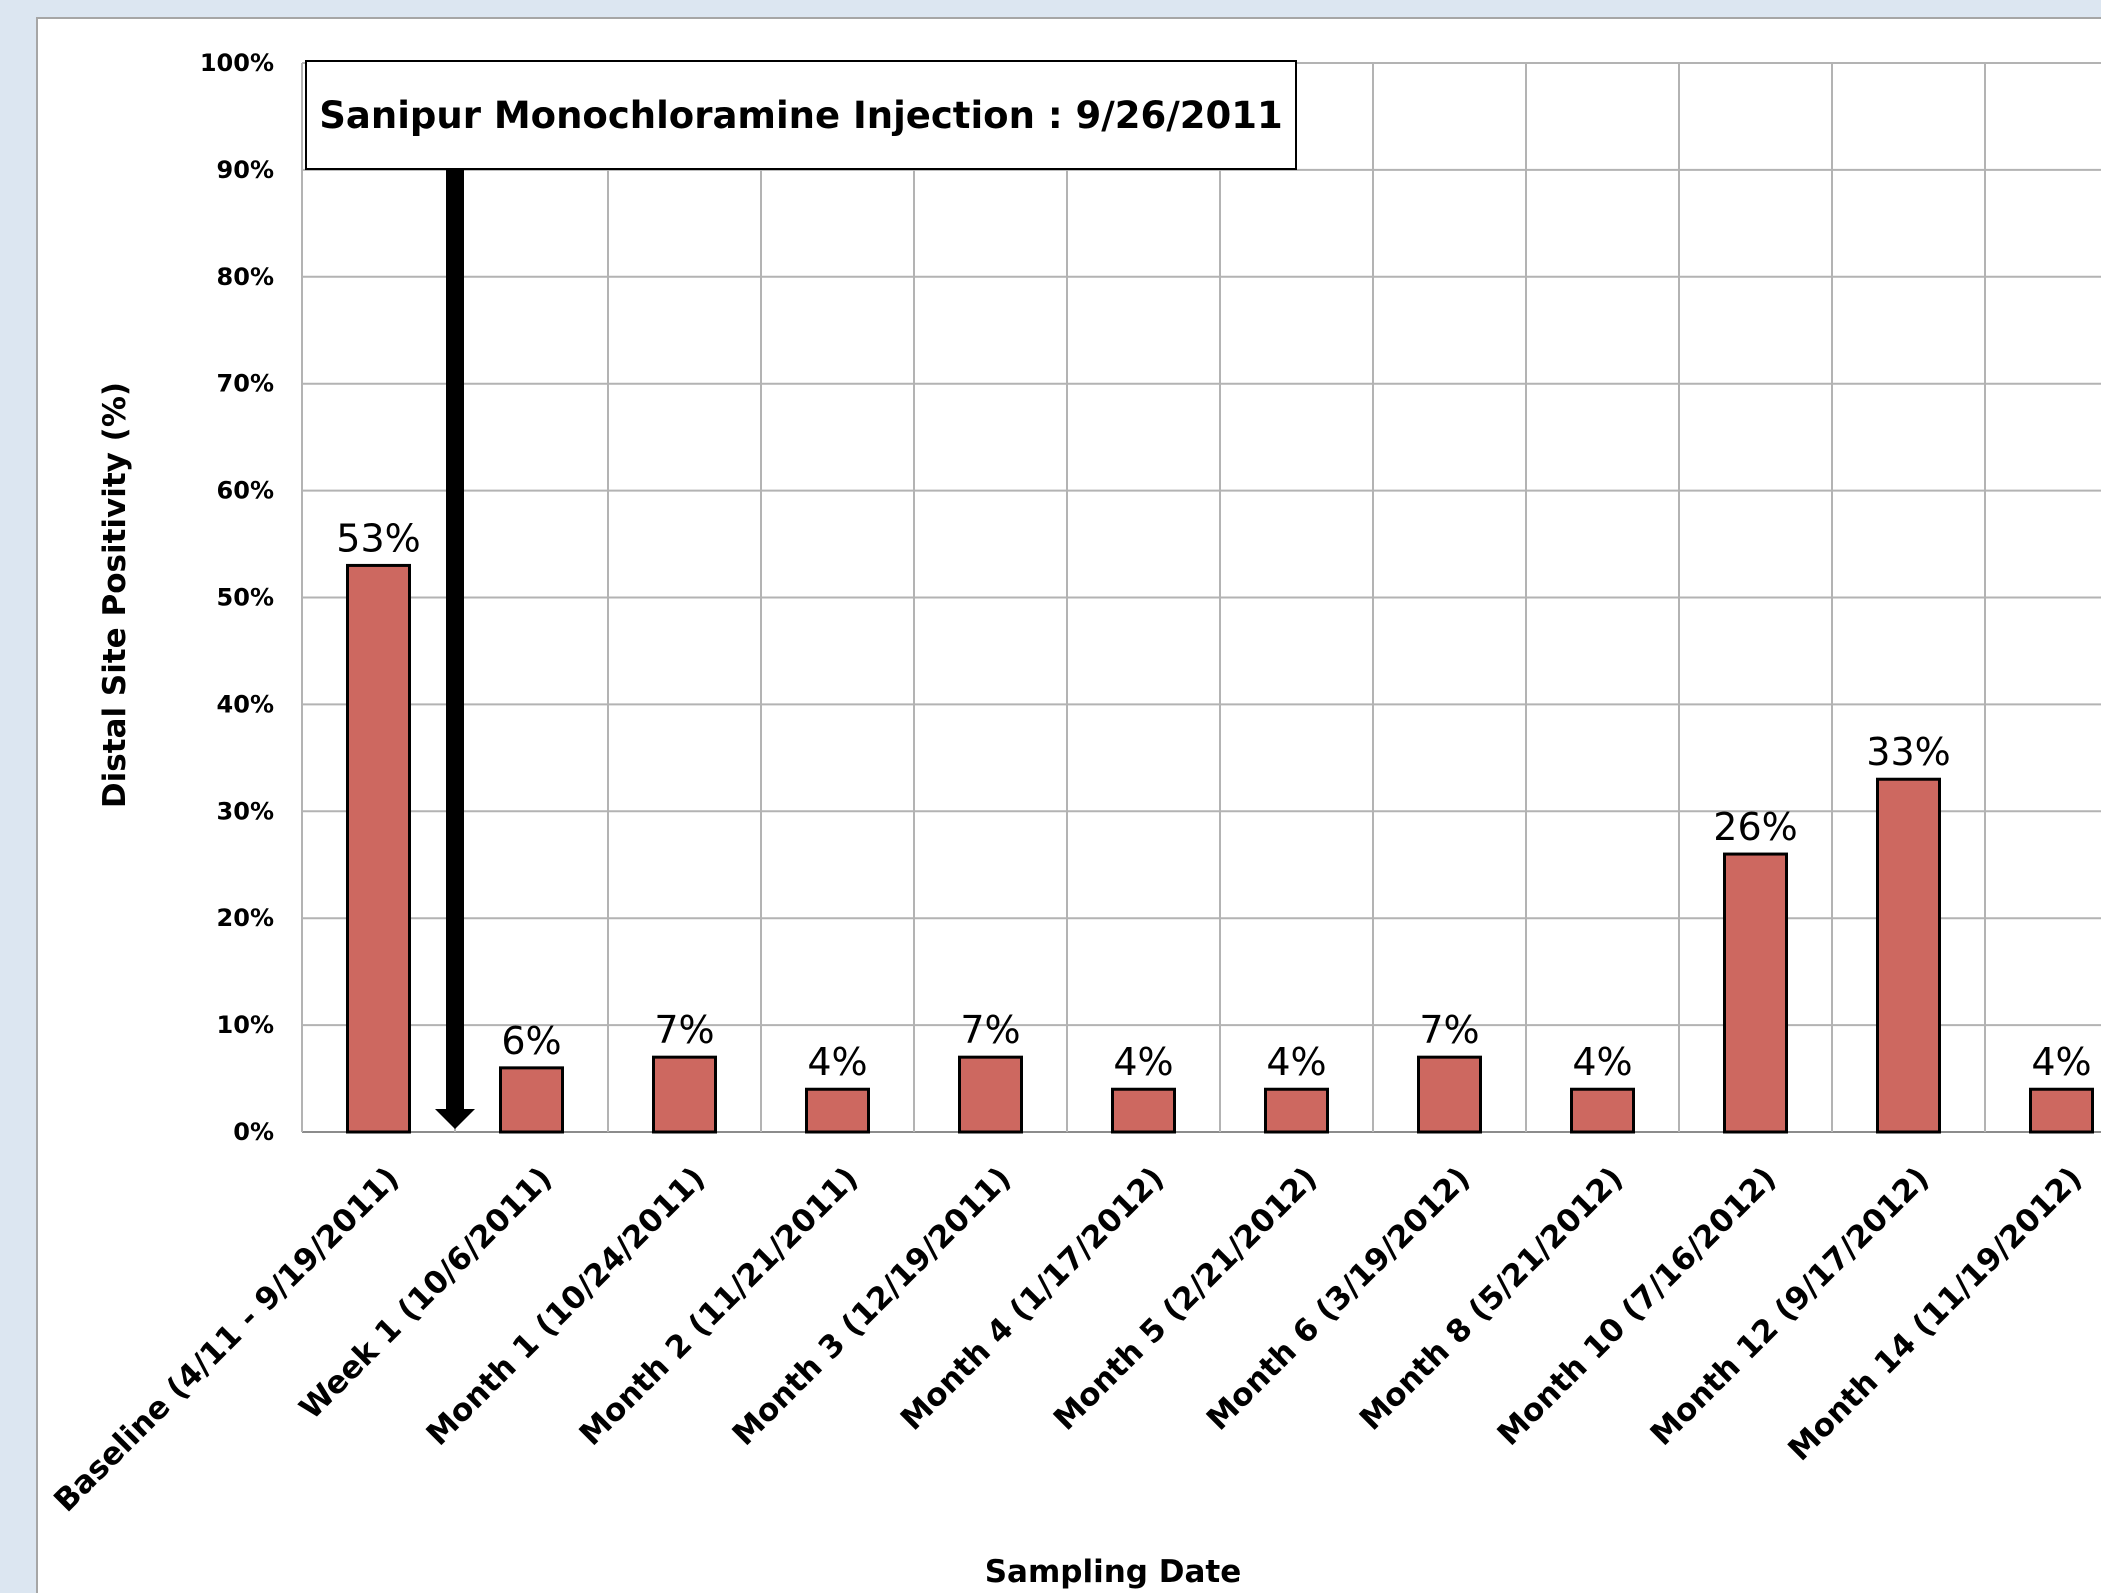 The image size is (2101, 1593). I want to click on y-tick-label: 20%, so click(245, 918).